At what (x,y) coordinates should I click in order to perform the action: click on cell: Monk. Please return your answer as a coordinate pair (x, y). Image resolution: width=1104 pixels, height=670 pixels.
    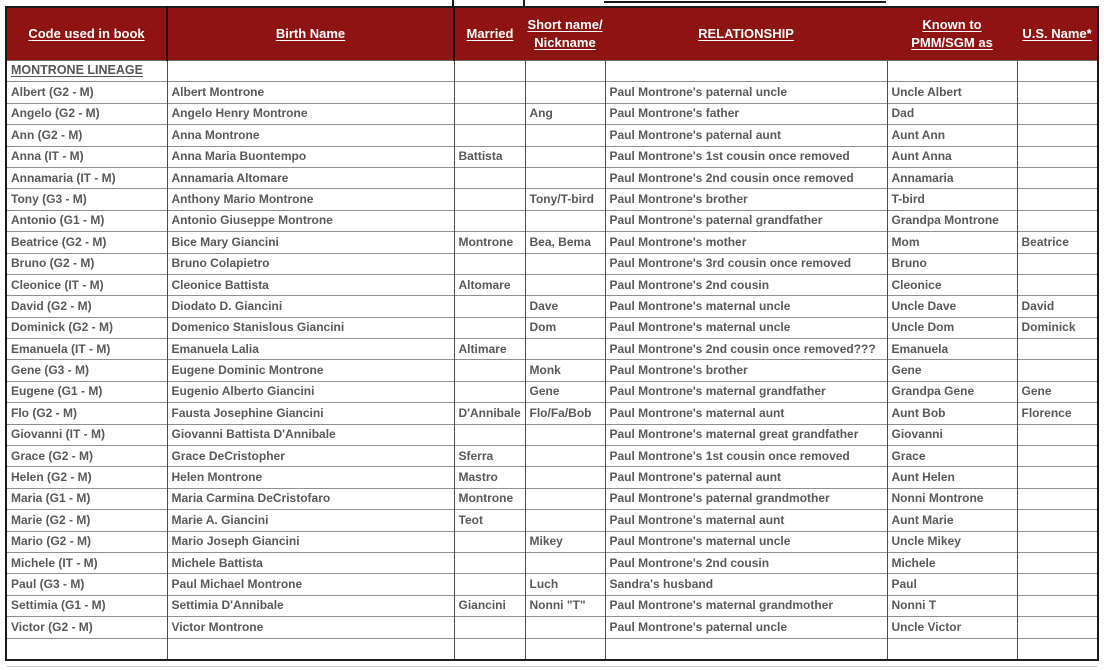
    Looking at the image, I should click on (564, 370).